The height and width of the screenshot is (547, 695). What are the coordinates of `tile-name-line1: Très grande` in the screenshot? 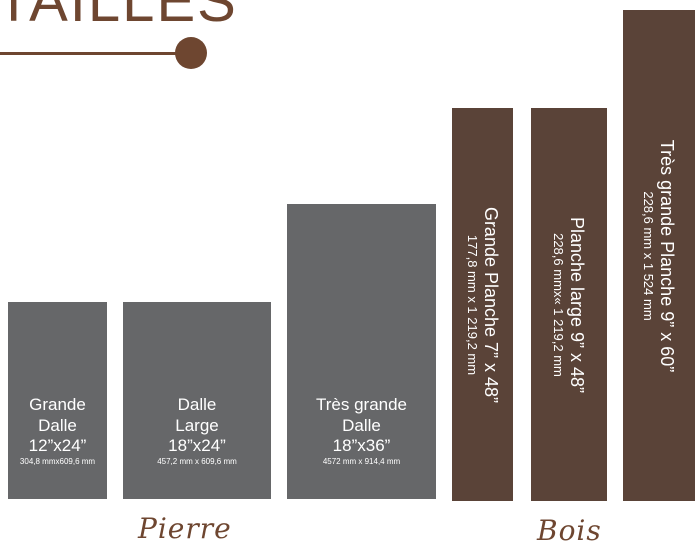 It's located at (361, 404).